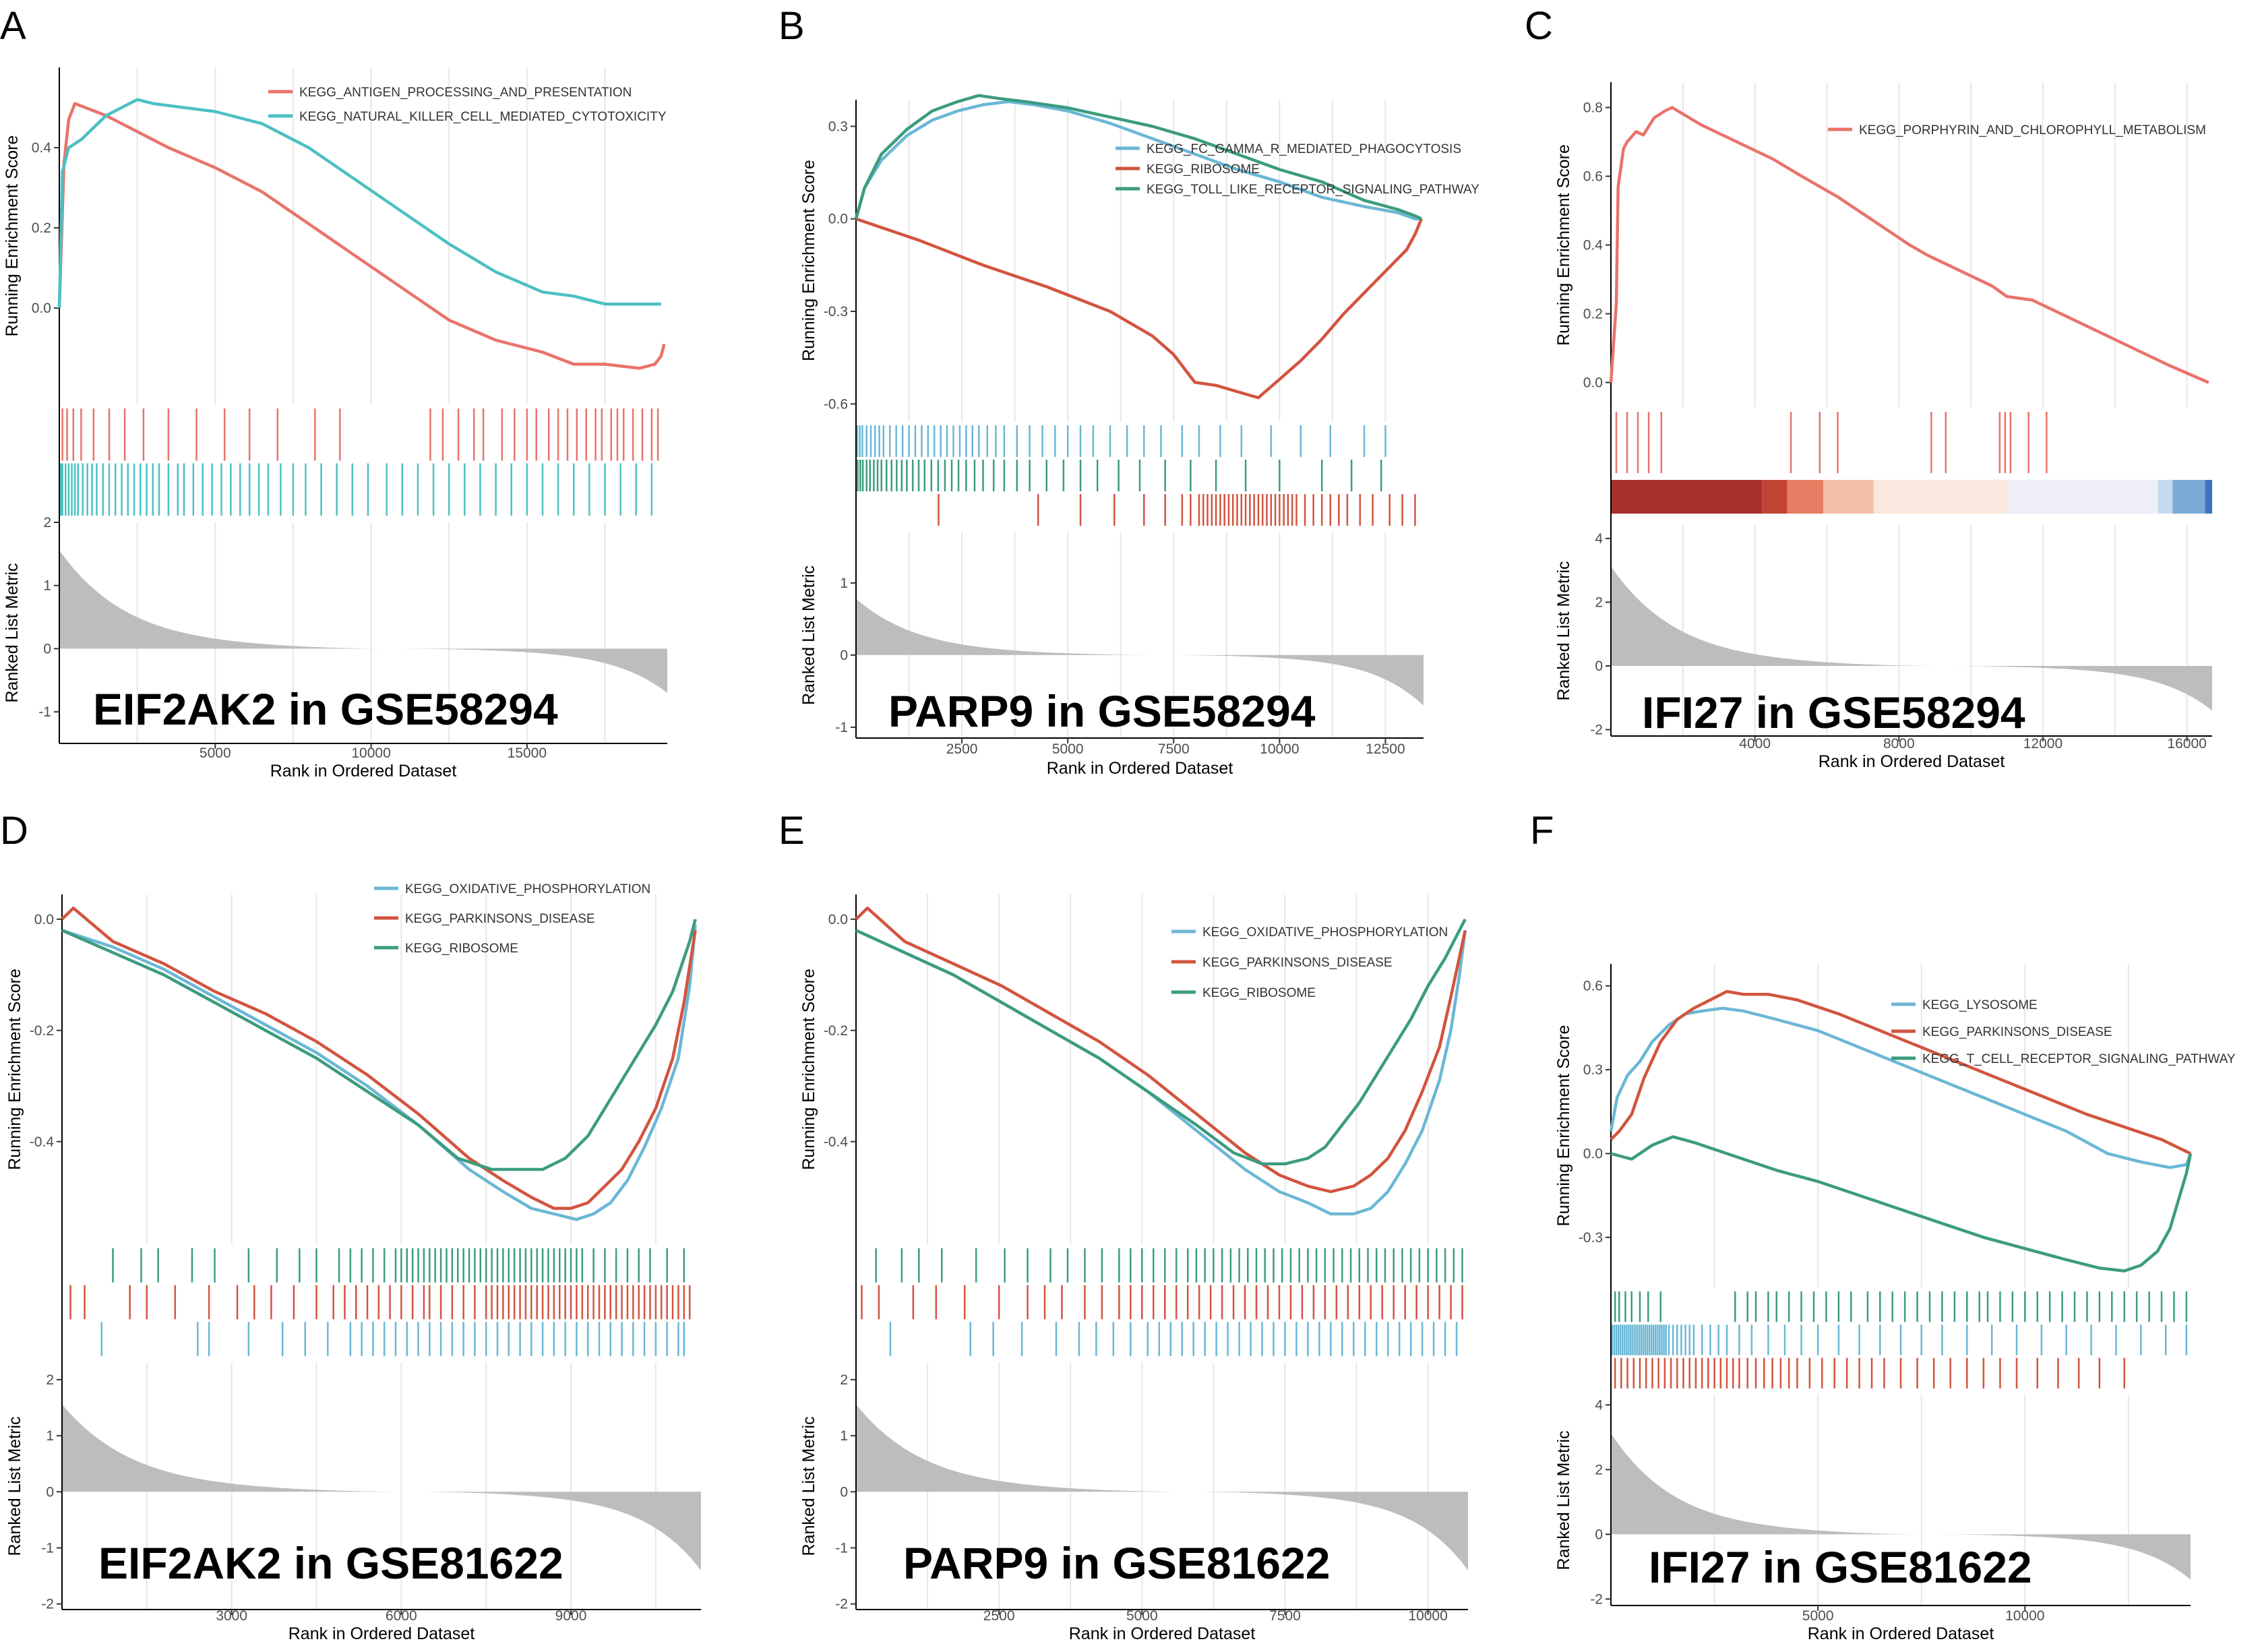  Describe the element at coordinates (325, 709) in the screenshot. I see `panel-title-label: EIF2AK2 in GSE58294` at that location.